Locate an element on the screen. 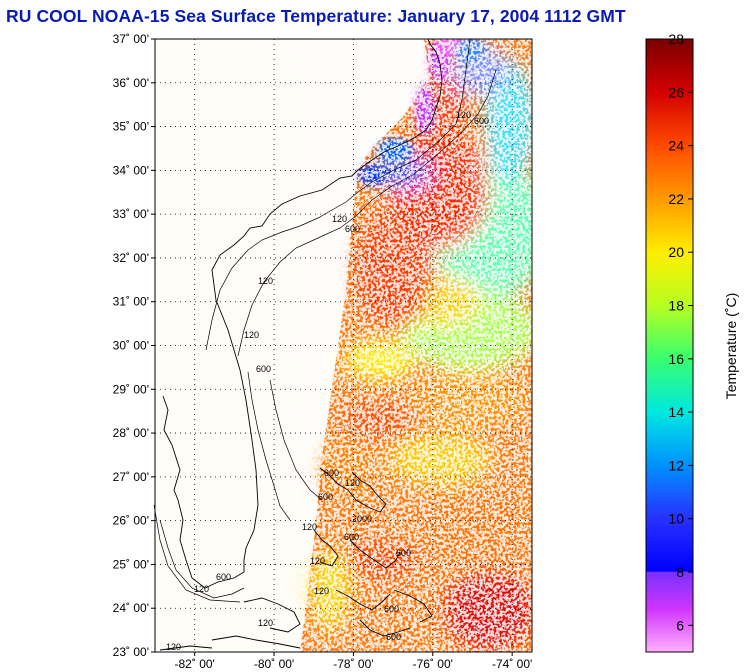 Image resolution: width=744 pixels, height=672 pixels. lon-tick-label: -82˚ 00' is located at coordinates (195, 664).